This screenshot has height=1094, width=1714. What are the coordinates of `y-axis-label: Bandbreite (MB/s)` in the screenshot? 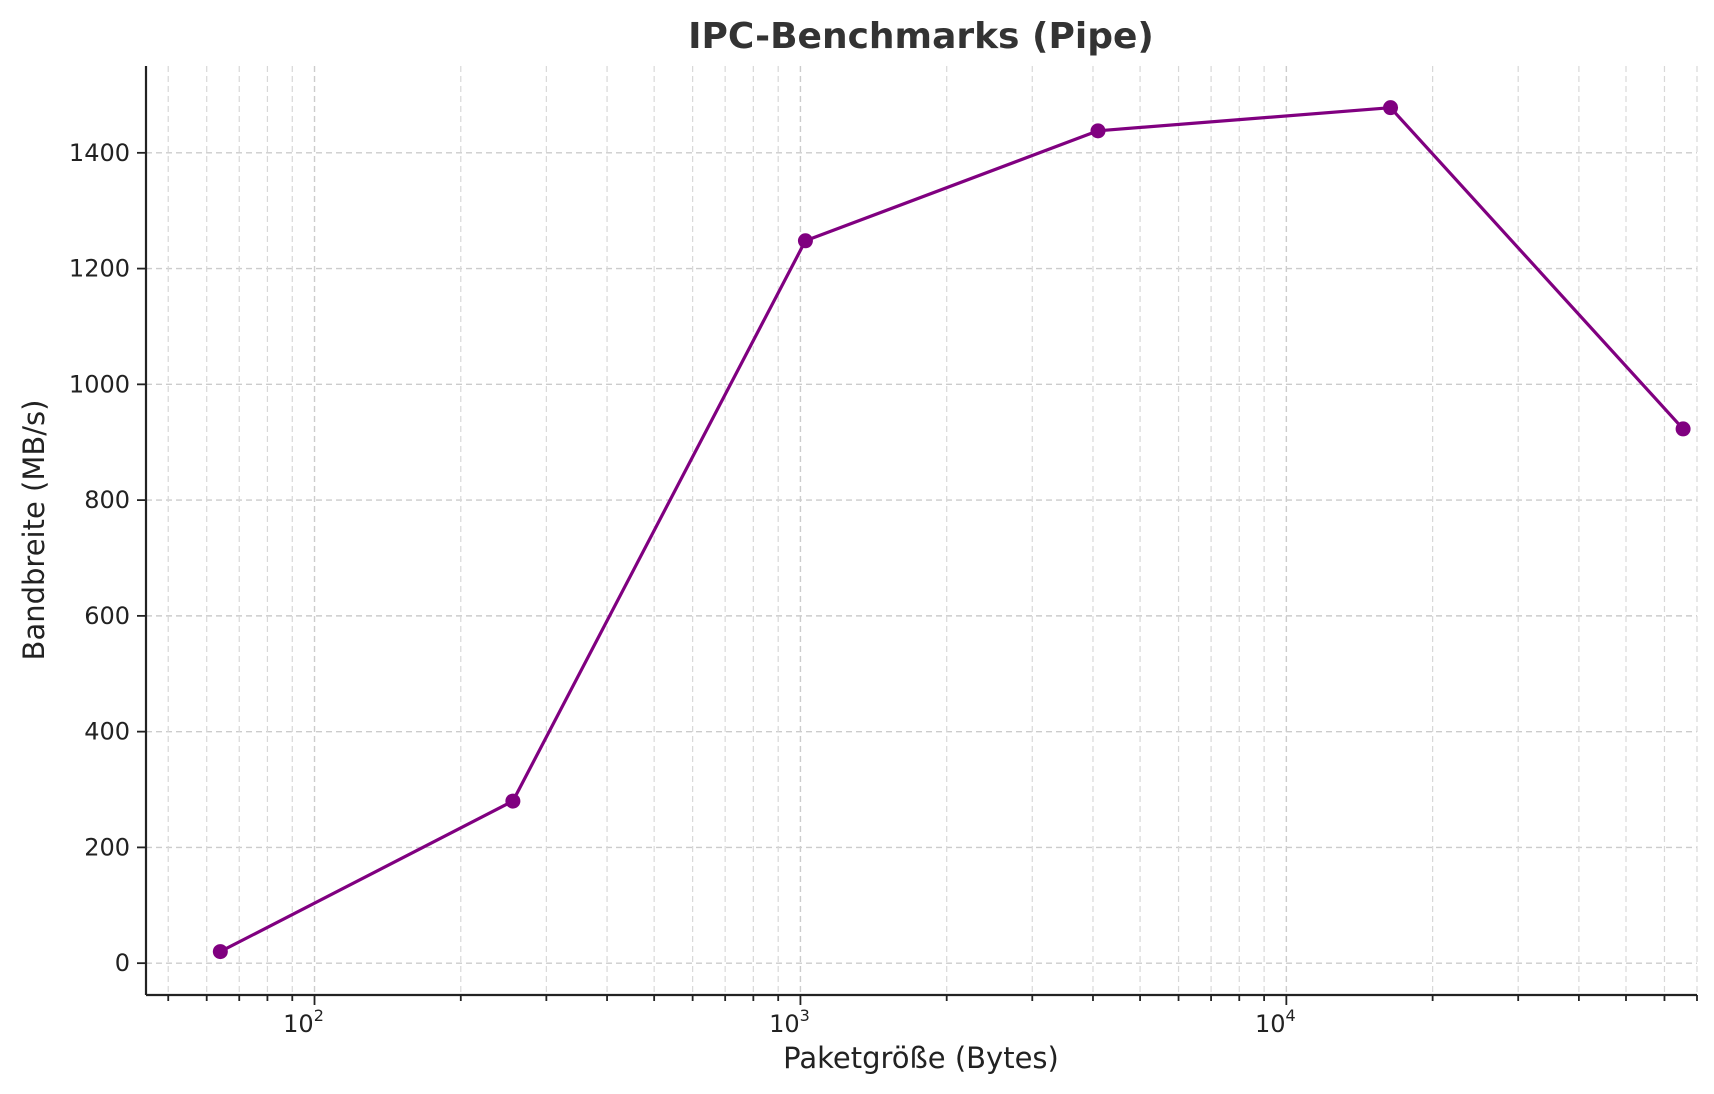 It's located at (34, 530).